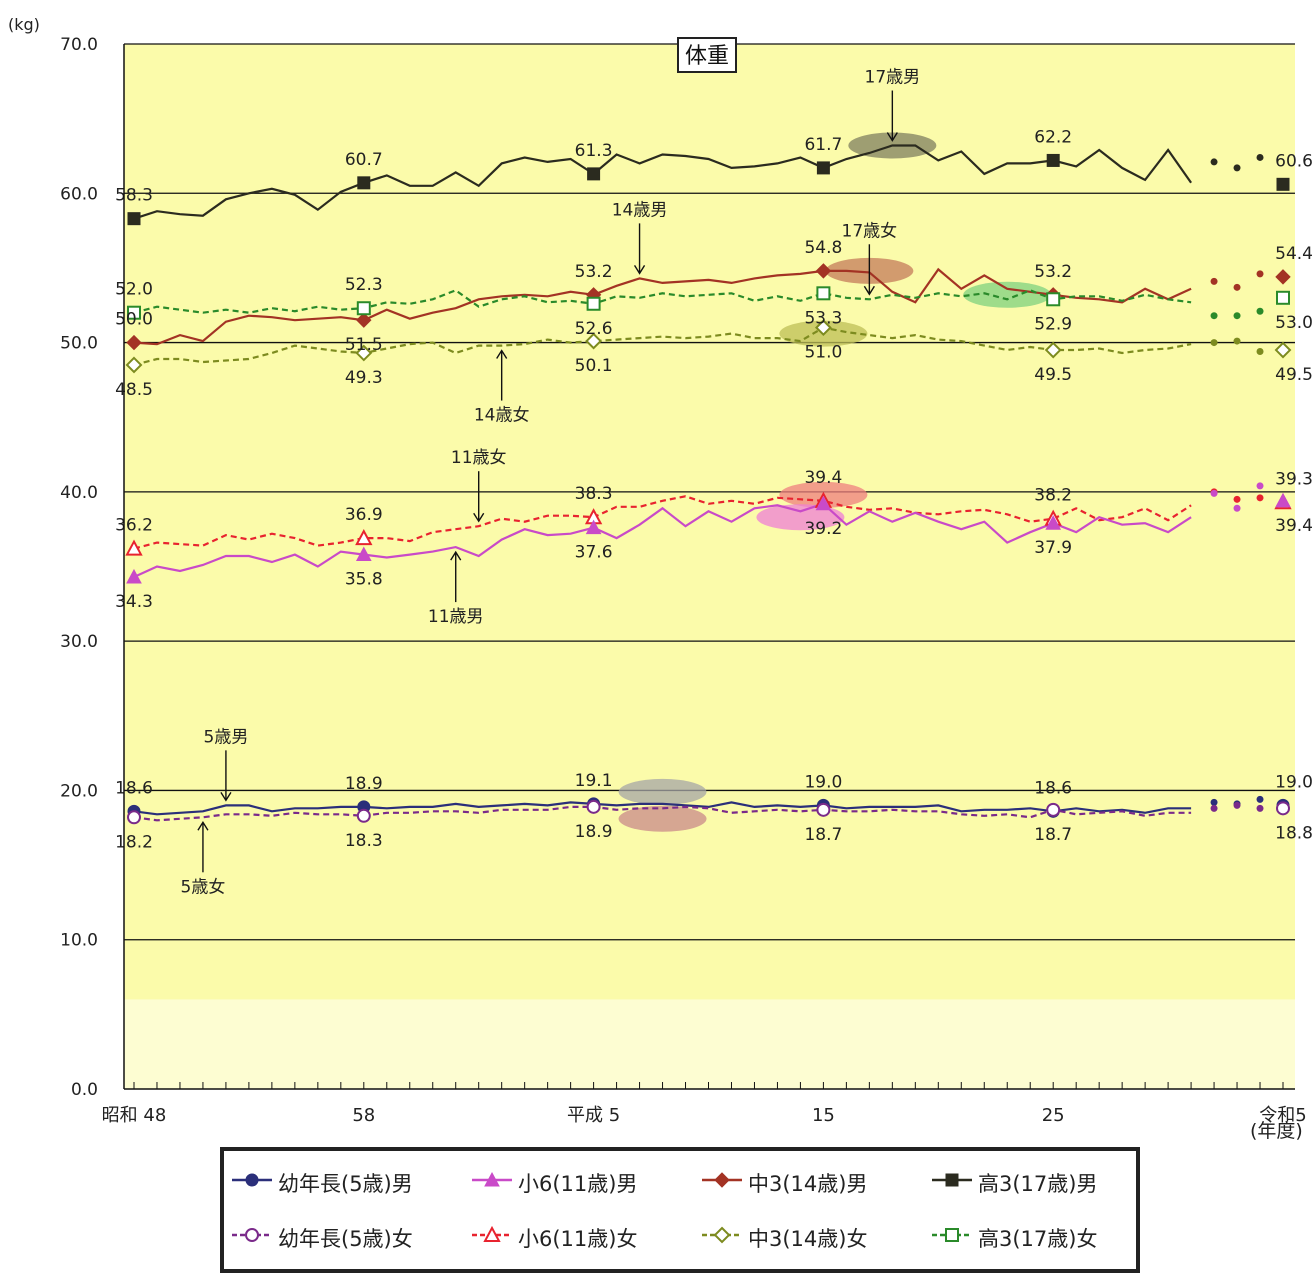 The width and height of the screenshot is (1316, 1280). Describe the element at coordinates (364, 285) in the screenshot. I see `data-label: 52.3` at that location.